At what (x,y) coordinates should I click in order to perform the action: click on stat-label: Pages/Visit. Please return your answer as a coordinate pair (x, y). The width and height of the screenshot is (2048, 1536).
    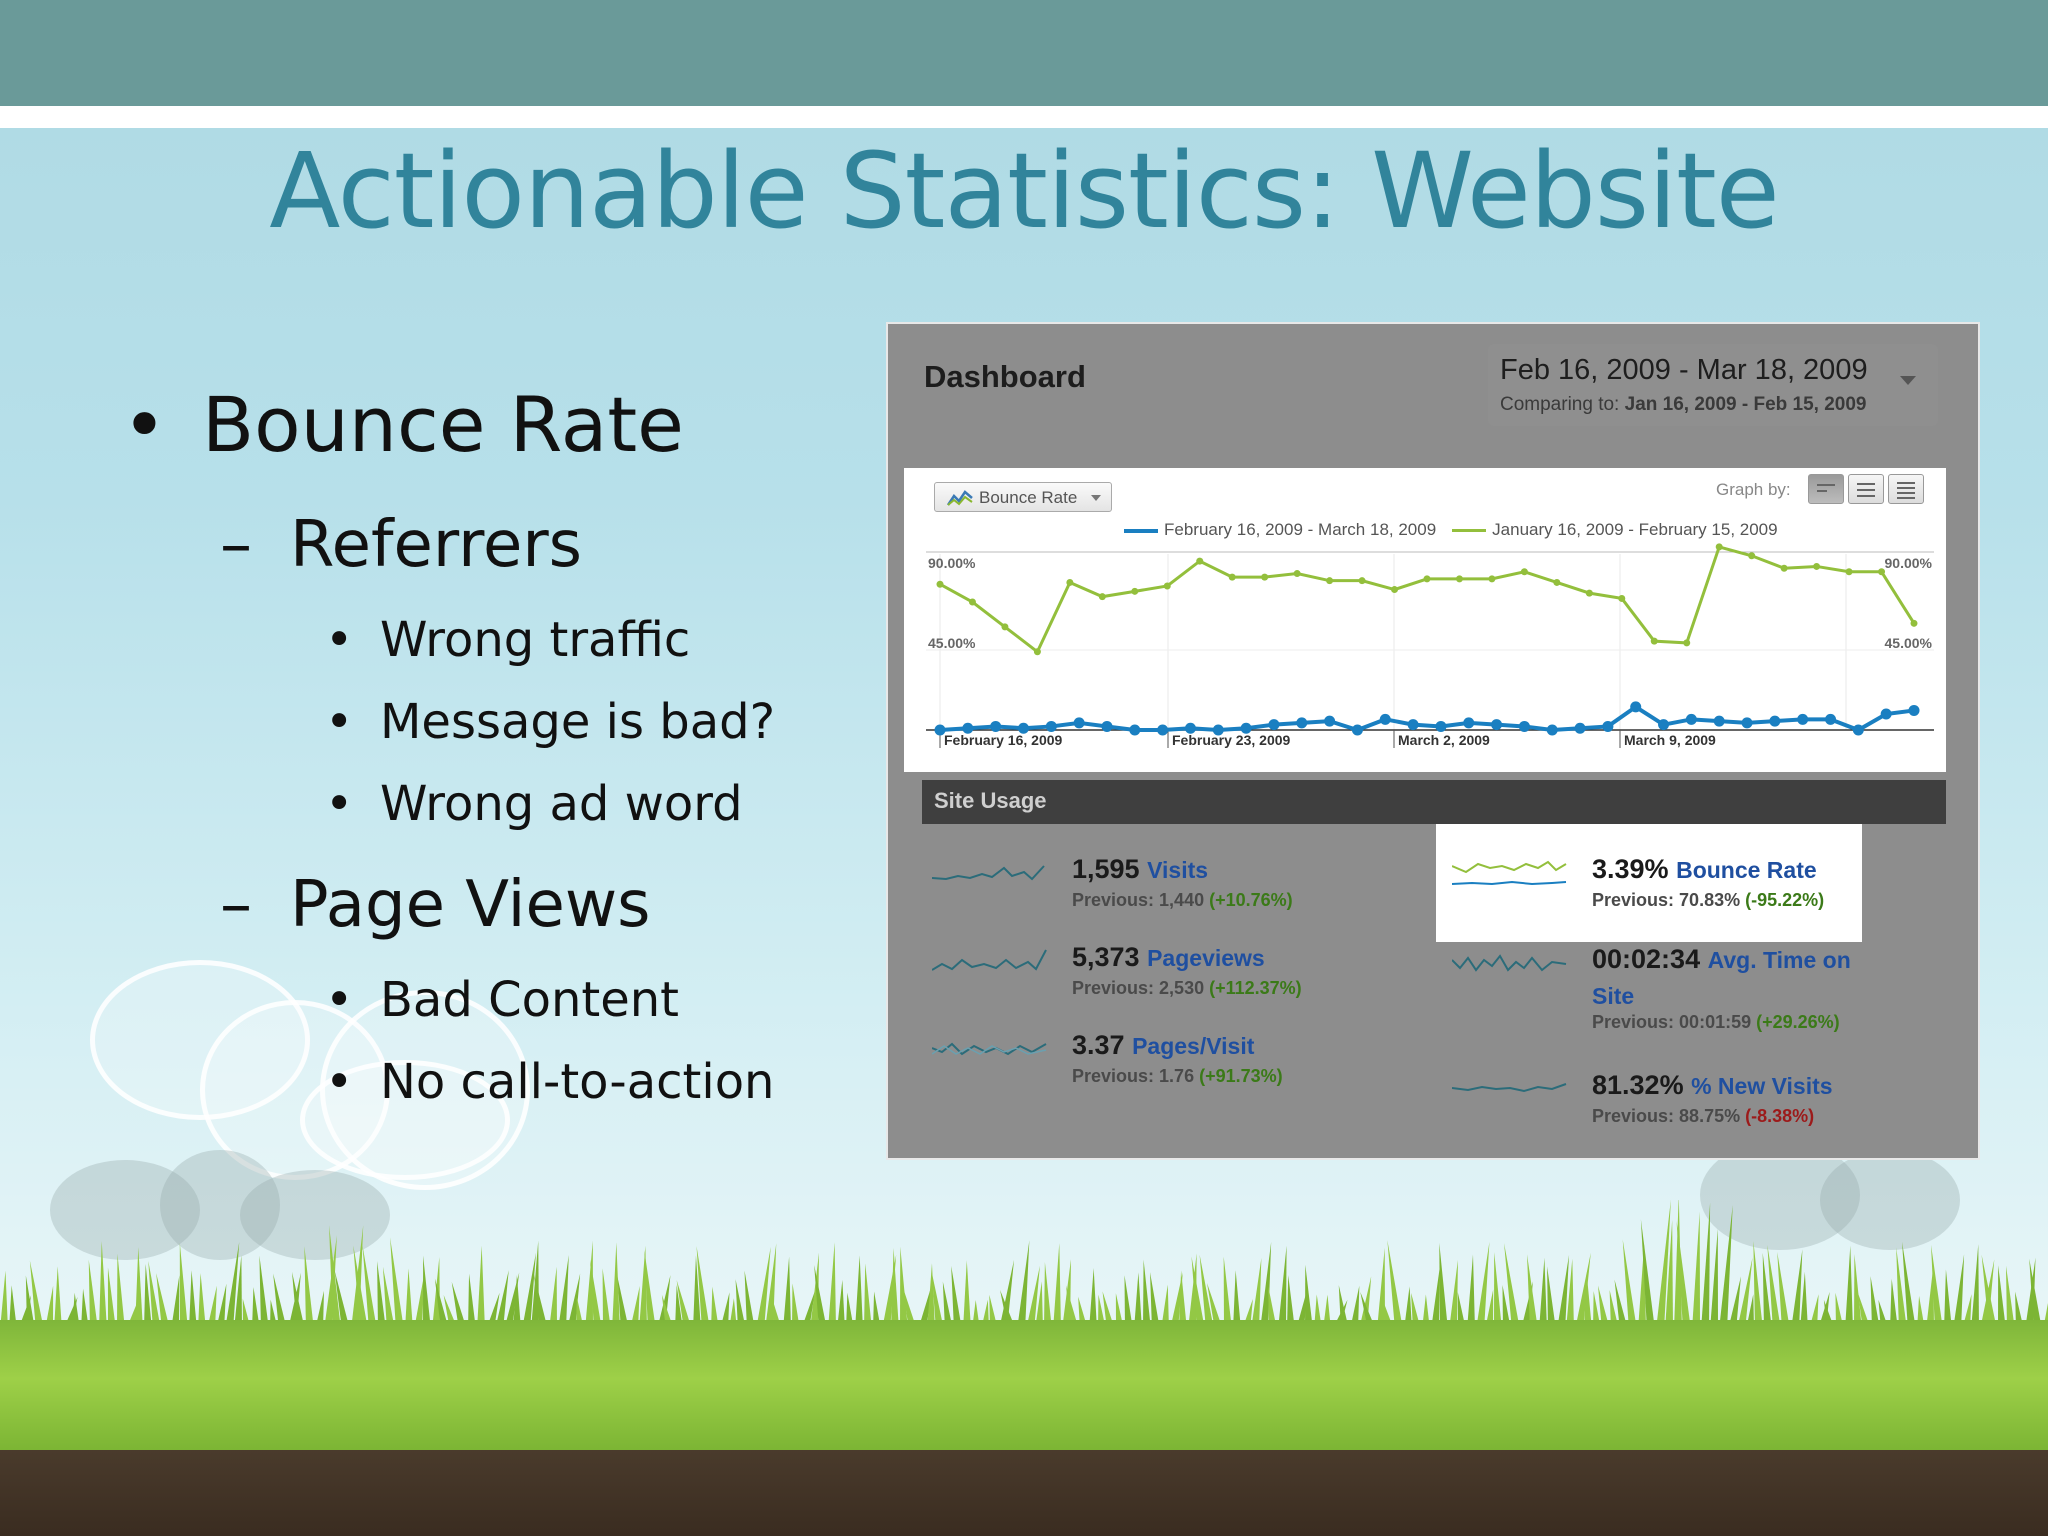
    Looking at the image, I should click on (1193, 1046).